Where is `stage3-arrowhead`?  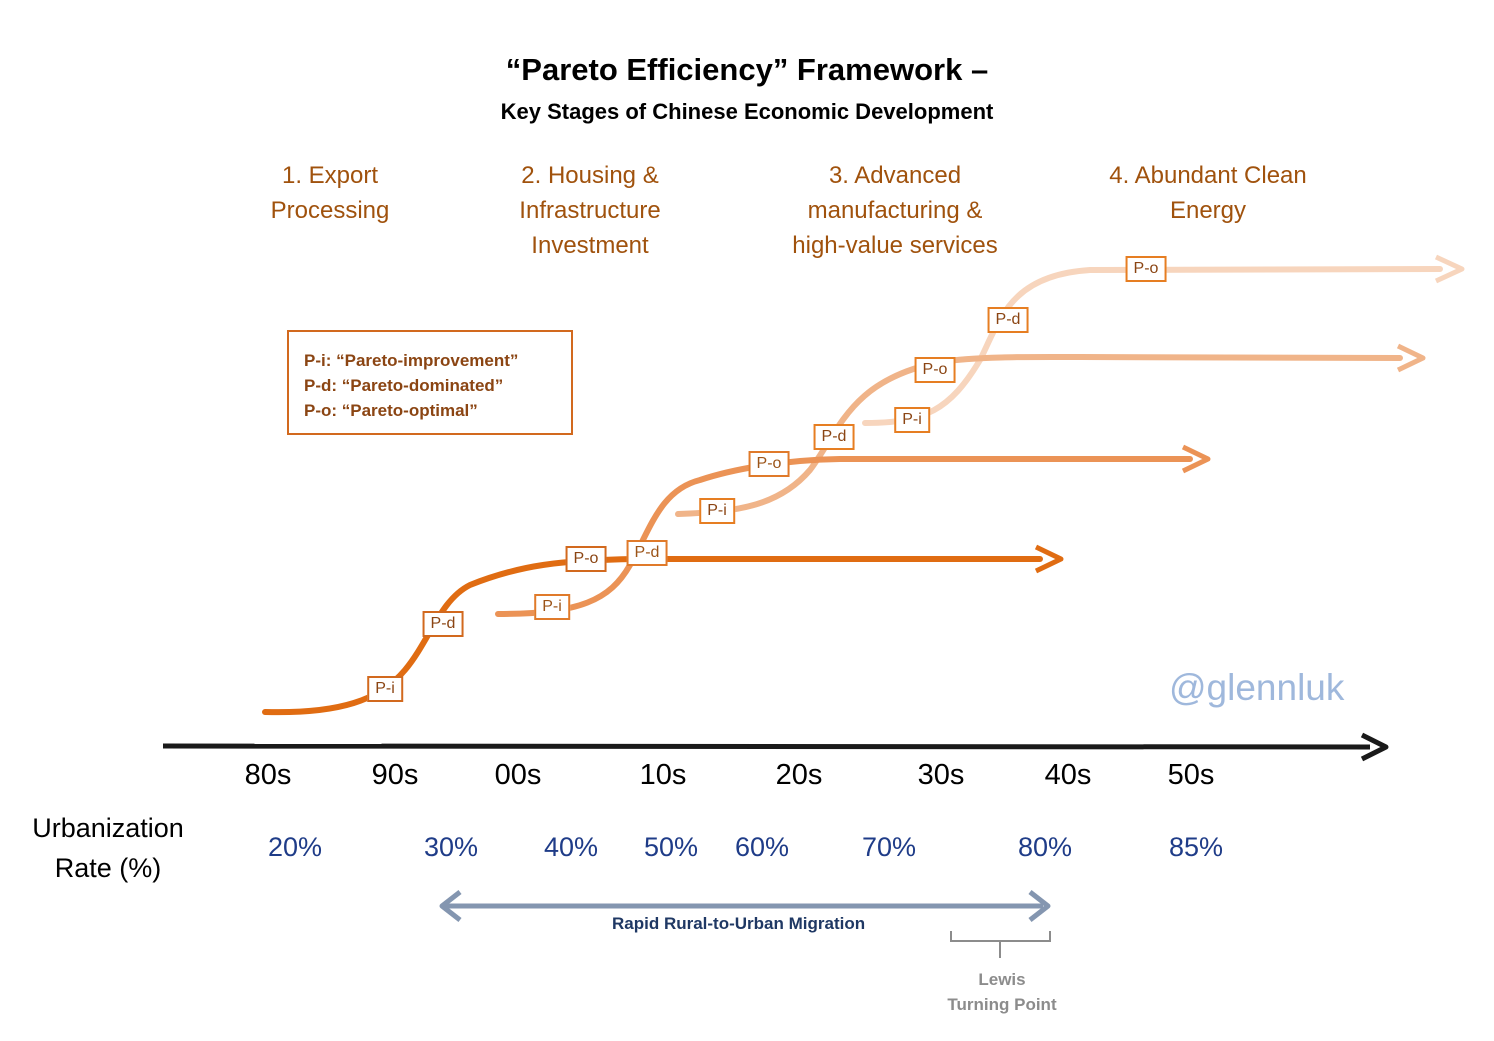
stage3-arrowhead is located at coordinates (1411, 358).